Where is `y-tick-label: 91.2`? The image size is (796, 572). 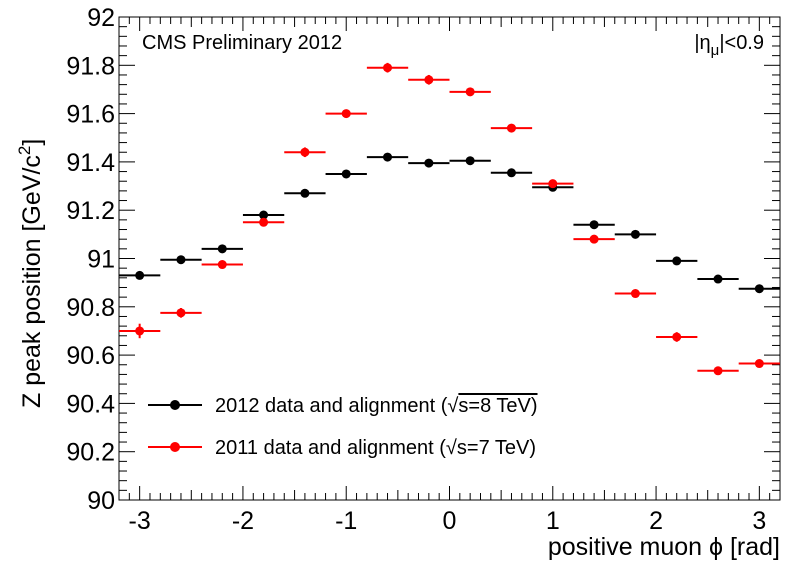
y-tick-label: 91.2 is located at coordinates (90, 211).